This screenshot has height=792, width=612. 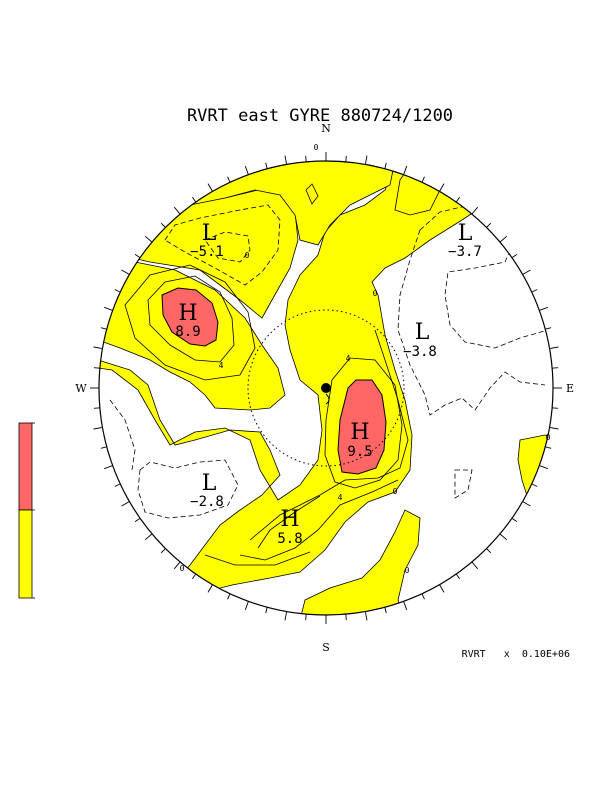 What do you see at coordinates (359, 452) in the screenshot?
I see `system-value-5: 9.5` at bounding box center [359, 452].